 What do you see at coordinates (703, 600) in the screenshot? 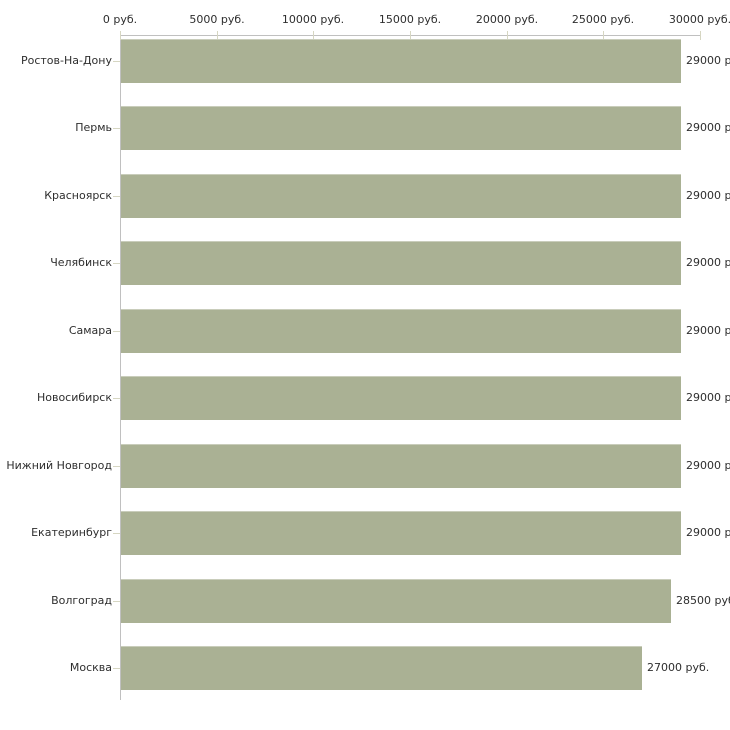
I see `value-label: 28500 руб.` at bounding box center [703, 600].